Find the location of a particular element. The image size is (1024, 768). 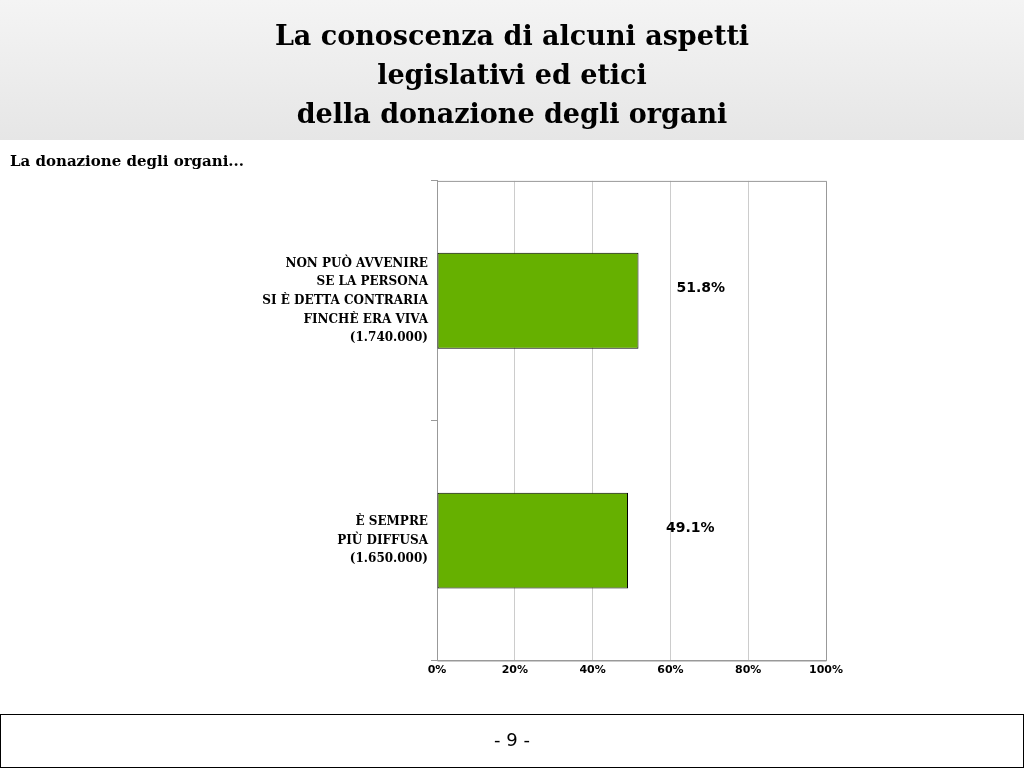

y-tick-label: È SEMPRE PIÙ DIFFUSA (1.650.000) is located at coordinates (383, 539).